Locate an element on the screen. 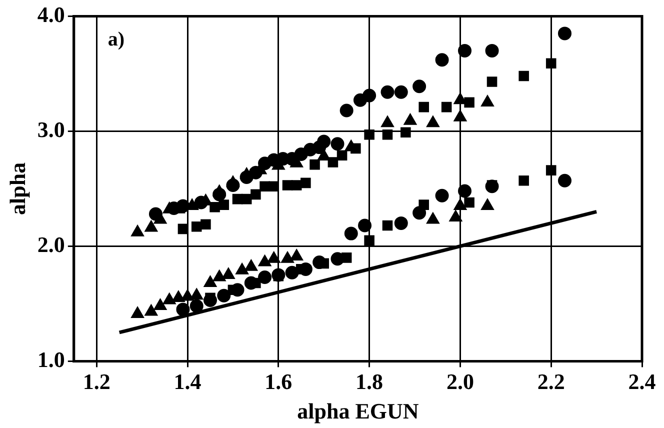 The height and width of the screenshot is (428, 664). y-tick-label: 3.0 is located at coordinates (51, 129).